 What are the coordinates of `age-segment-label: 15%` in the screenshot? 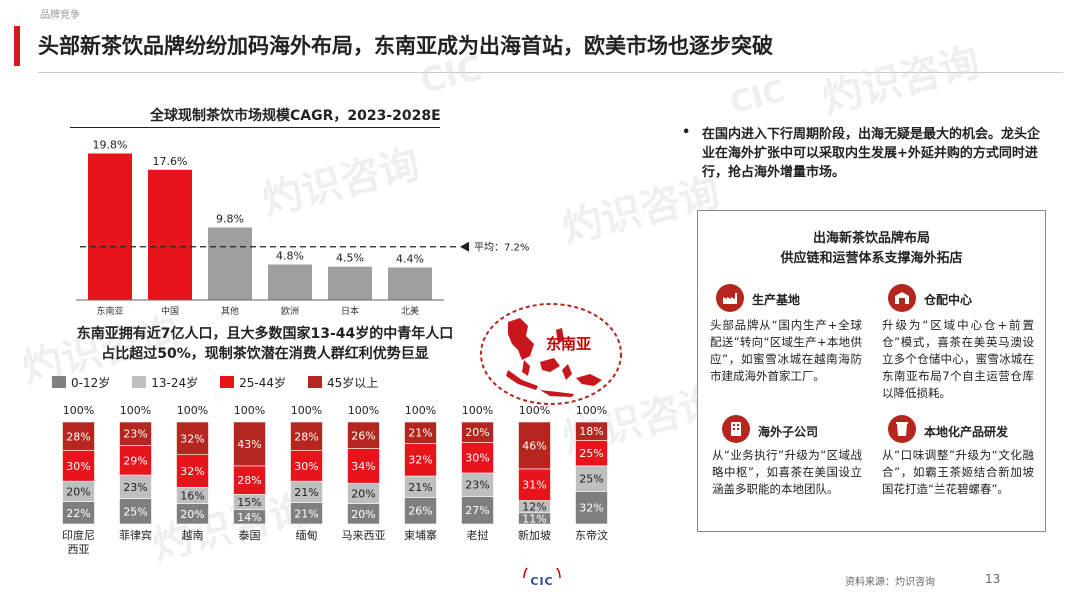 It's located at (249, 502).